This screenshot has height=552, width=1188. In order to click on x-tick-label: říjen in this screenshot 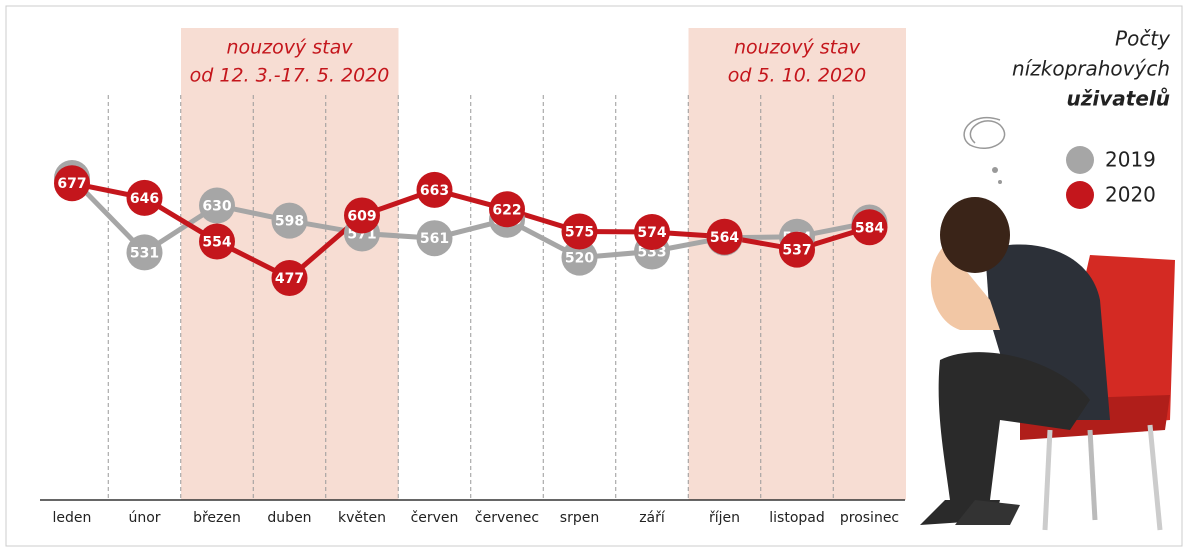, I will do `click(724, 518)`.